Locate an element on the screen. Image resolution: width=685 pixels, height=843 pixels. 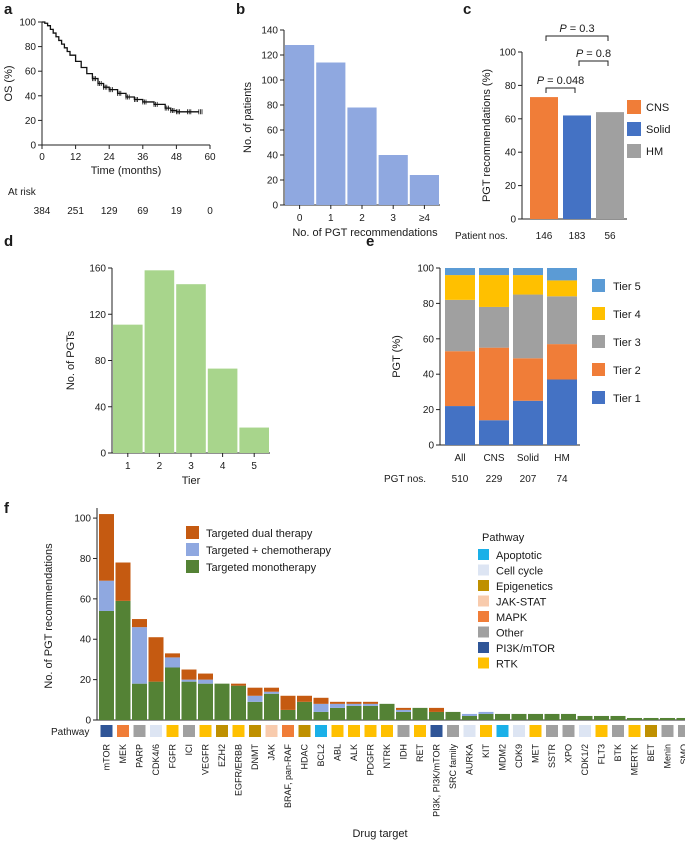
target-segment-idh-targeted-monotherapy is located at coordinates (403, 715).